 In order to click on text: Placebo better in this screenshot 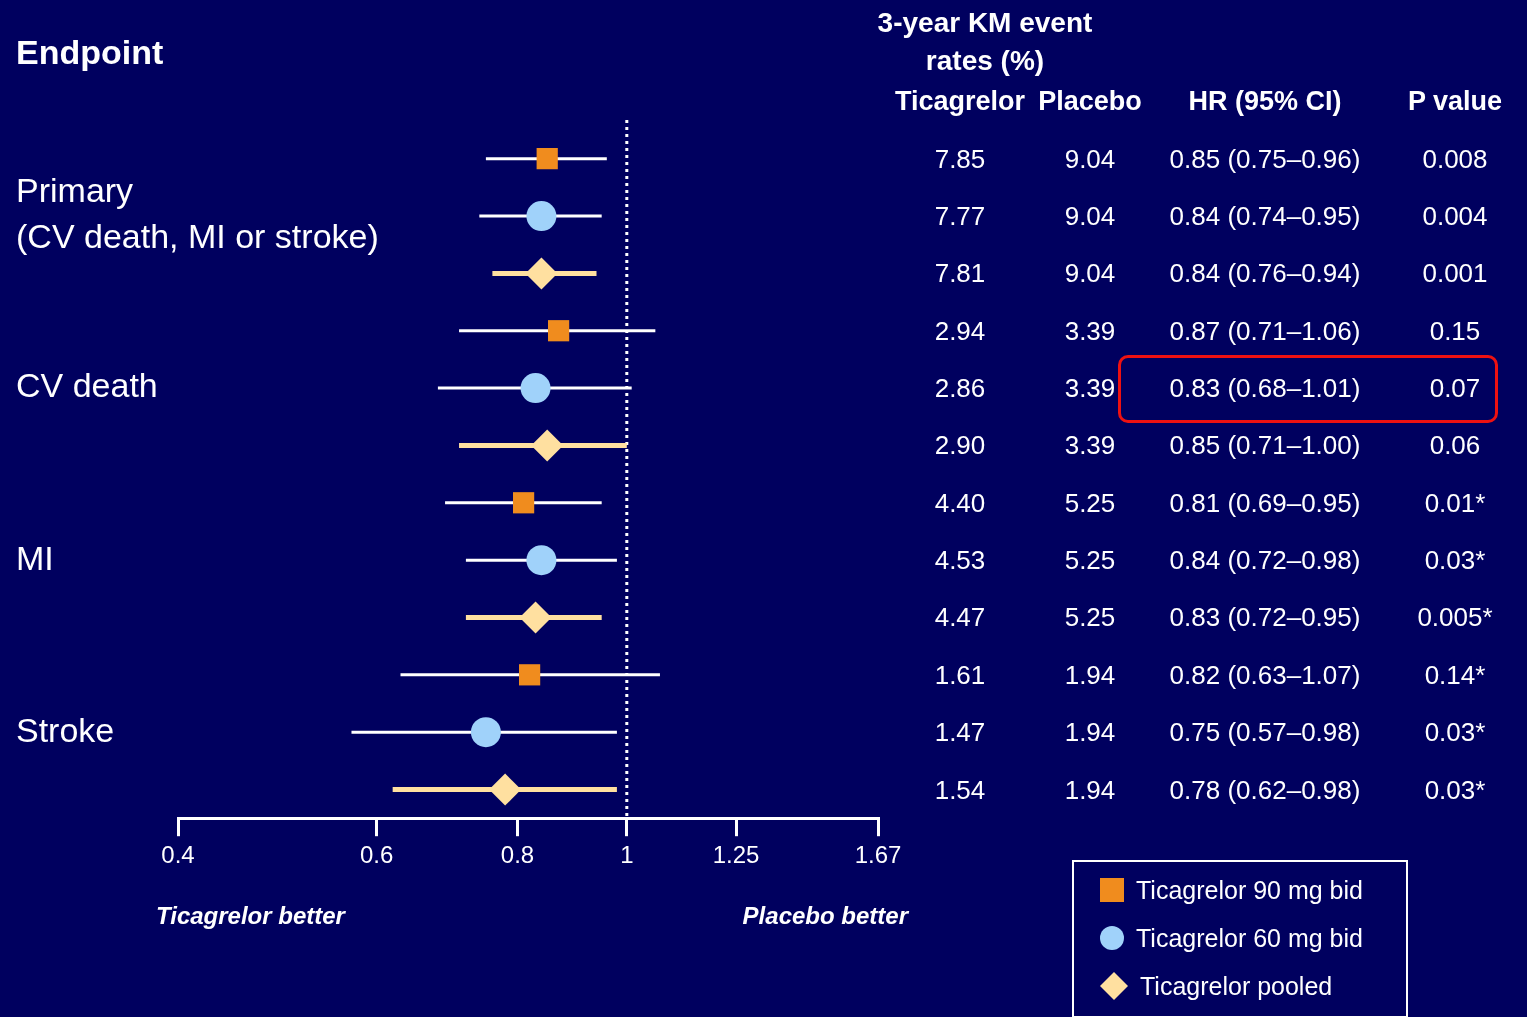, I will do `click(826, 915)`.